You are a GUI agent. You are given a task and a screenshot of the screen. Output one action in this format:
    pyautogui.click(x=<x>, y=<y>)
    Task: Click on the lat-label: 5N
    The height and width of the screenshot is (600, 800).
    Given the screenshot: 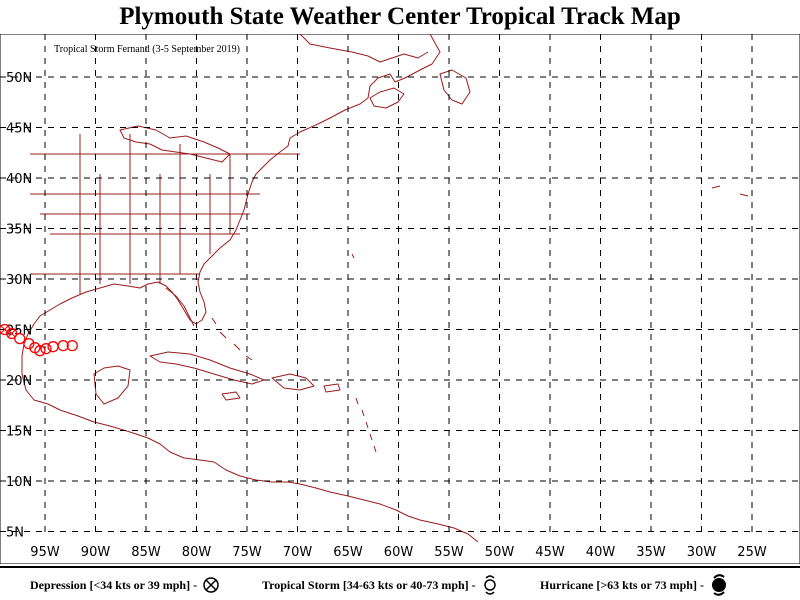 What is the action you would take?
    pyautogui.click(x=15, y=533)
    